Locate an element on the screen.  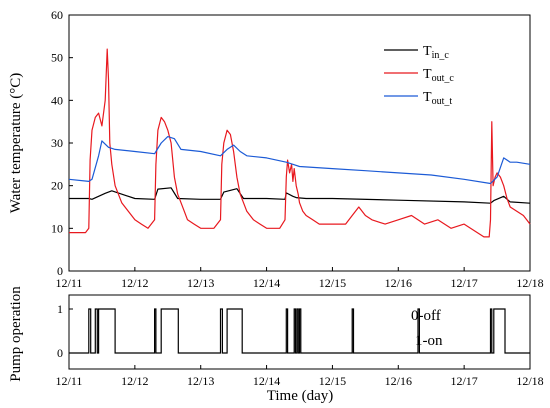
annotation-off: 0-off is located at coordinates (426, 316).